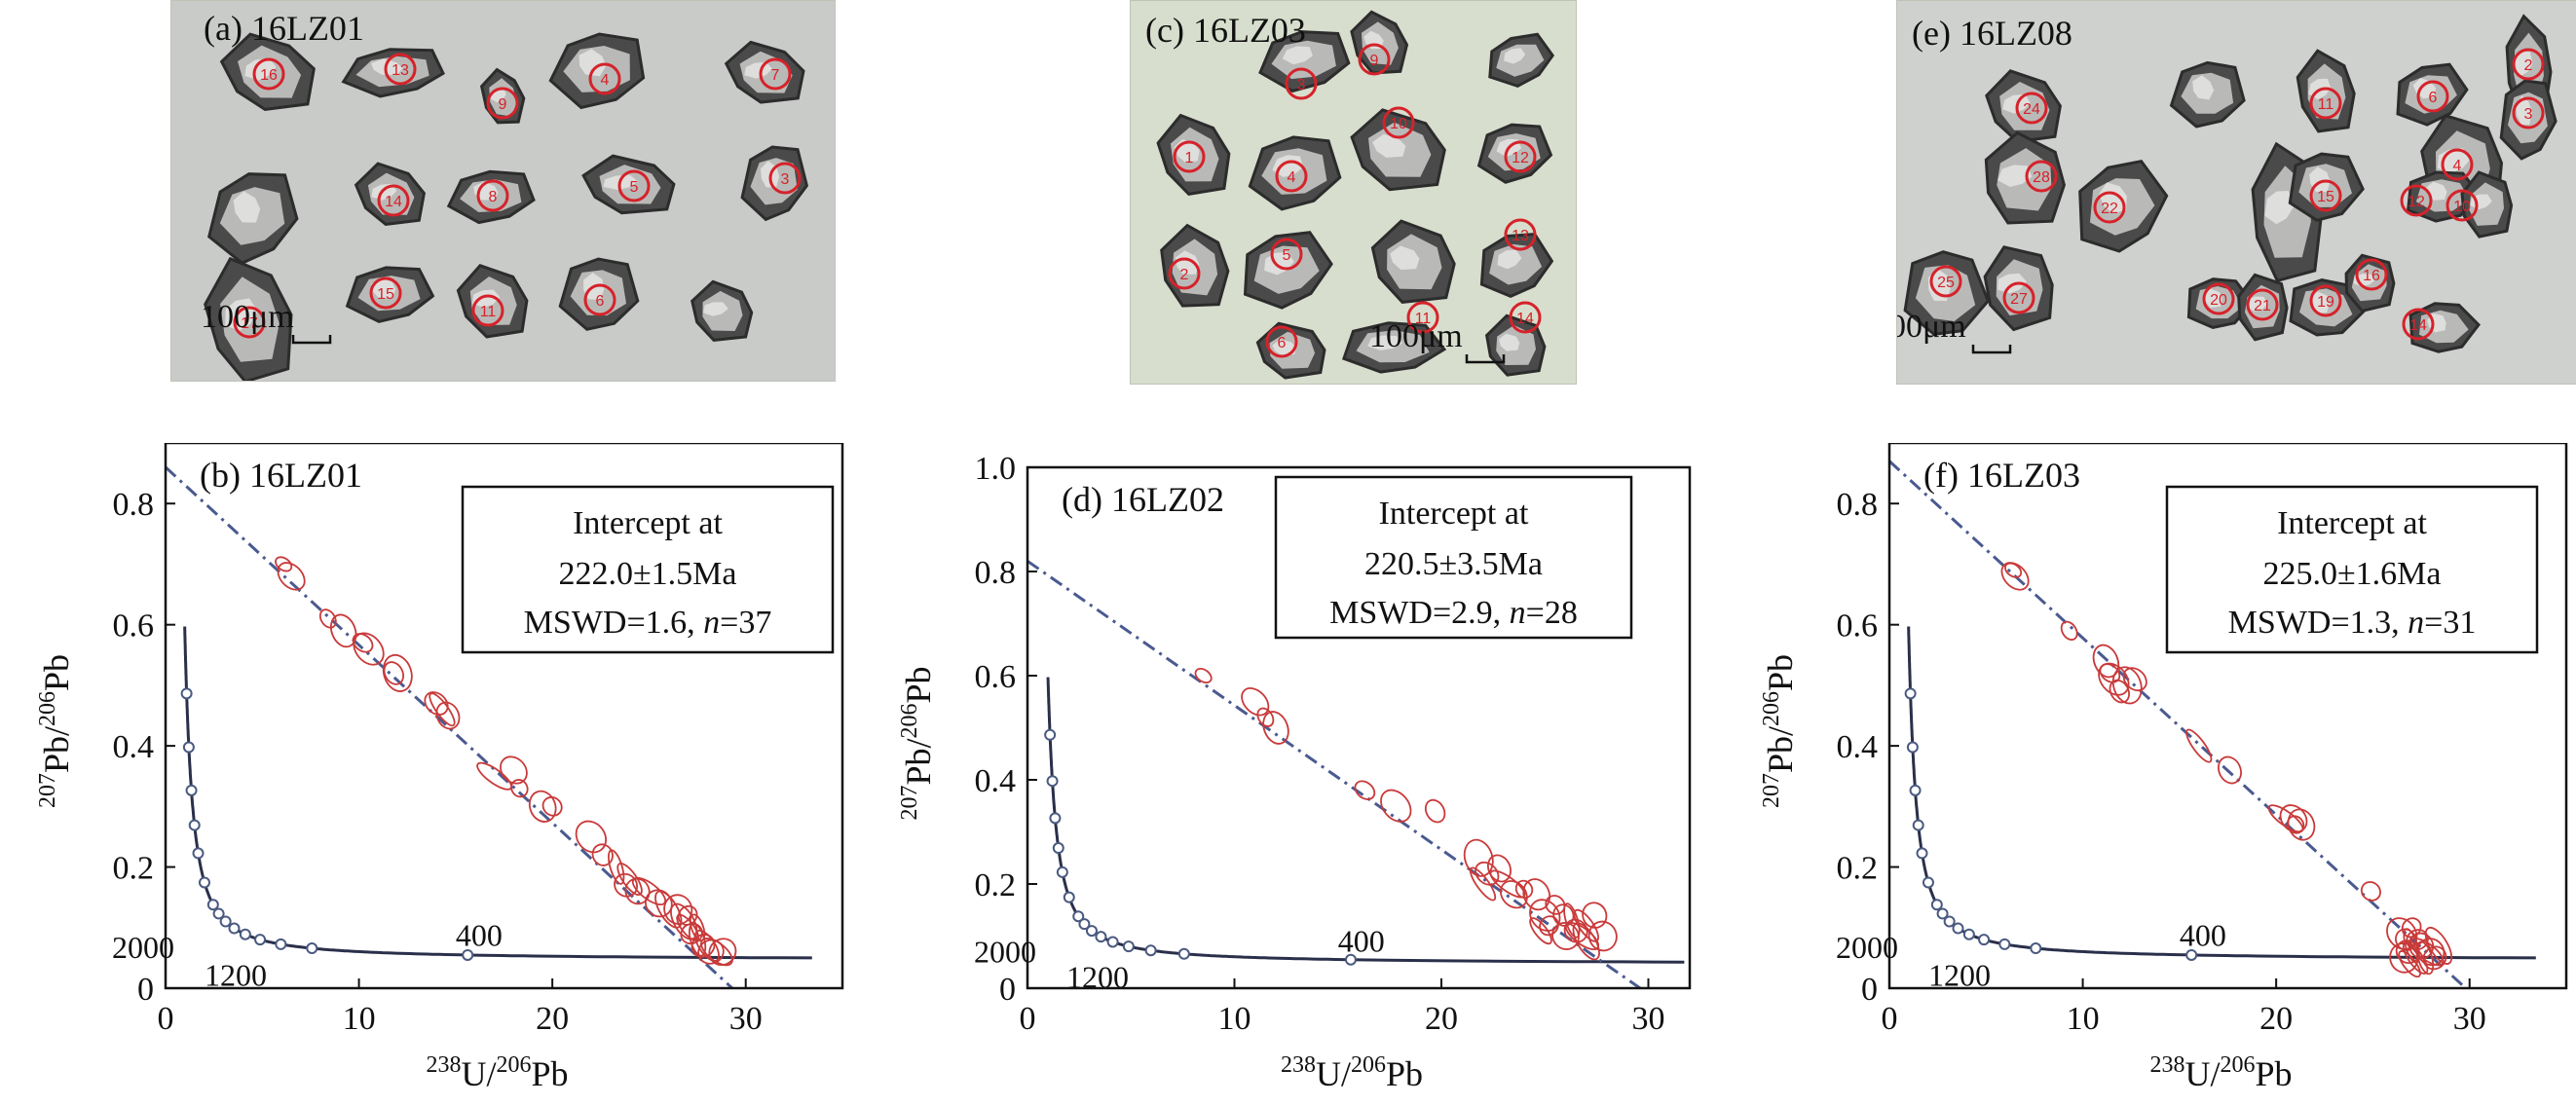 The height and width of the screenshot is (1105, 2576). I want to click on plot-frame, so click(504, 716).